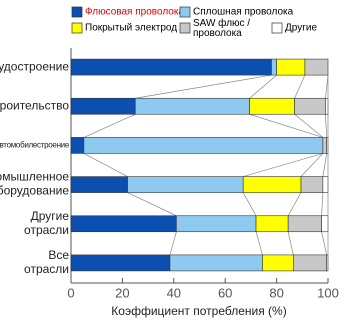 The height and width of the screenshot is (325, 350). I want to click on x-tick-label: 40, so click(174, 292).